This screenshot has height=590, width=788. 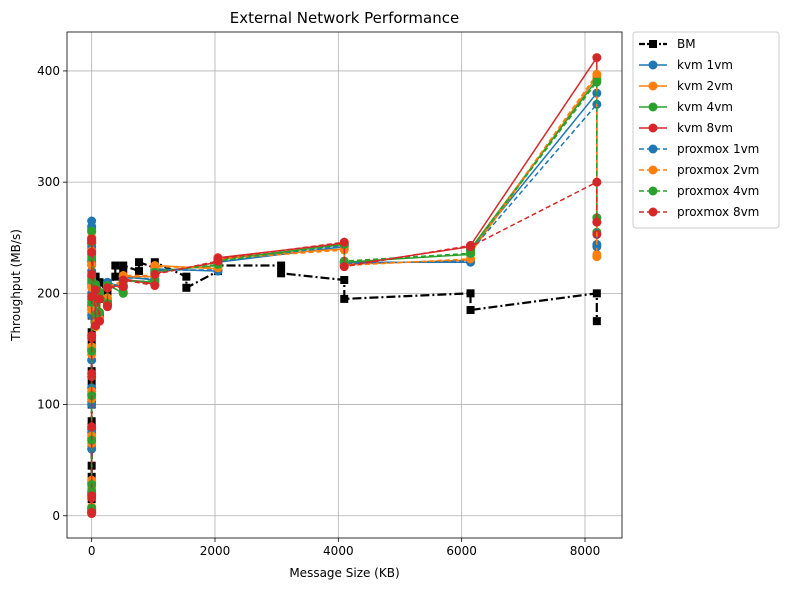 What do you see at coordinates (344, 573) in the screenshot?
I see `x-axis-label: Message Size (KB)` at bounding box center [344, 573].